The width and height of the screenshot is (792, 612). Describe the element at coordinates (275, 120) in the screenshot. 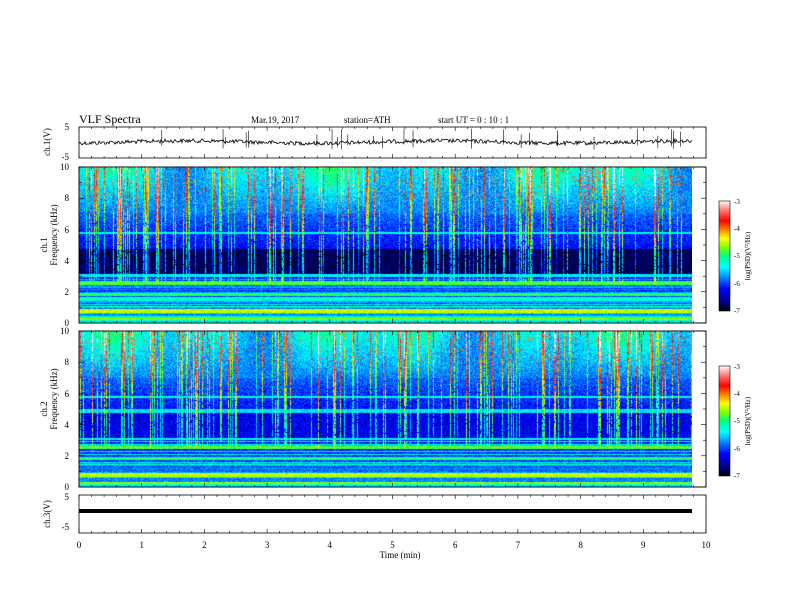

I see `date-label: Mar.19, 2017` at that location.